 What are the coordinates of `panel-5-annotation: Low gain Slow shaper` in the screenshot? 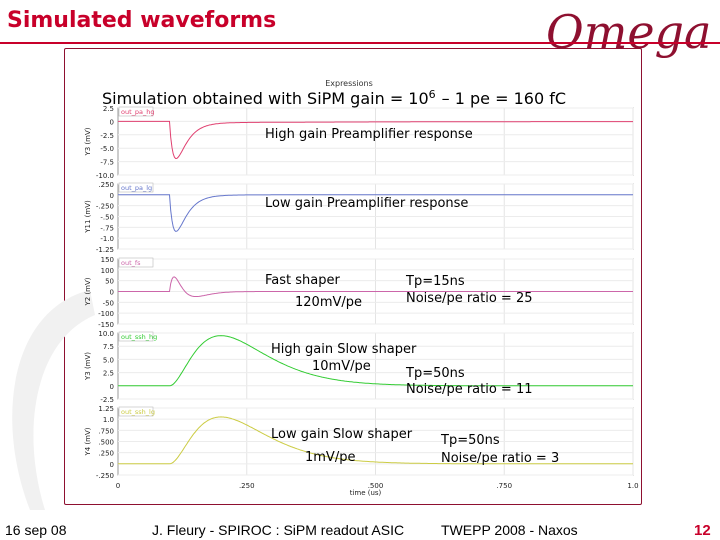 It's located at (342, 434).